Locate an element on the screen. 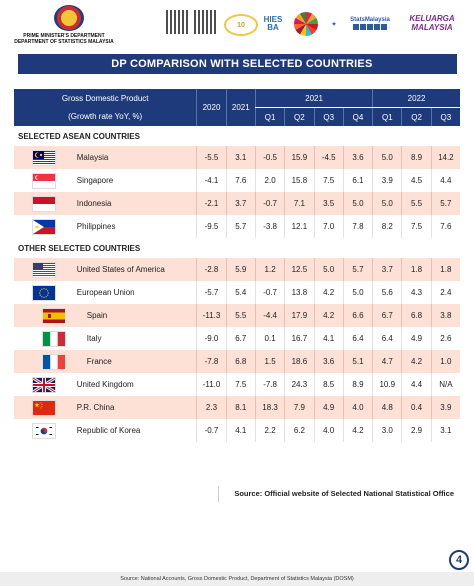  growth-value: 5.6 is located at coordinates (387, 292).